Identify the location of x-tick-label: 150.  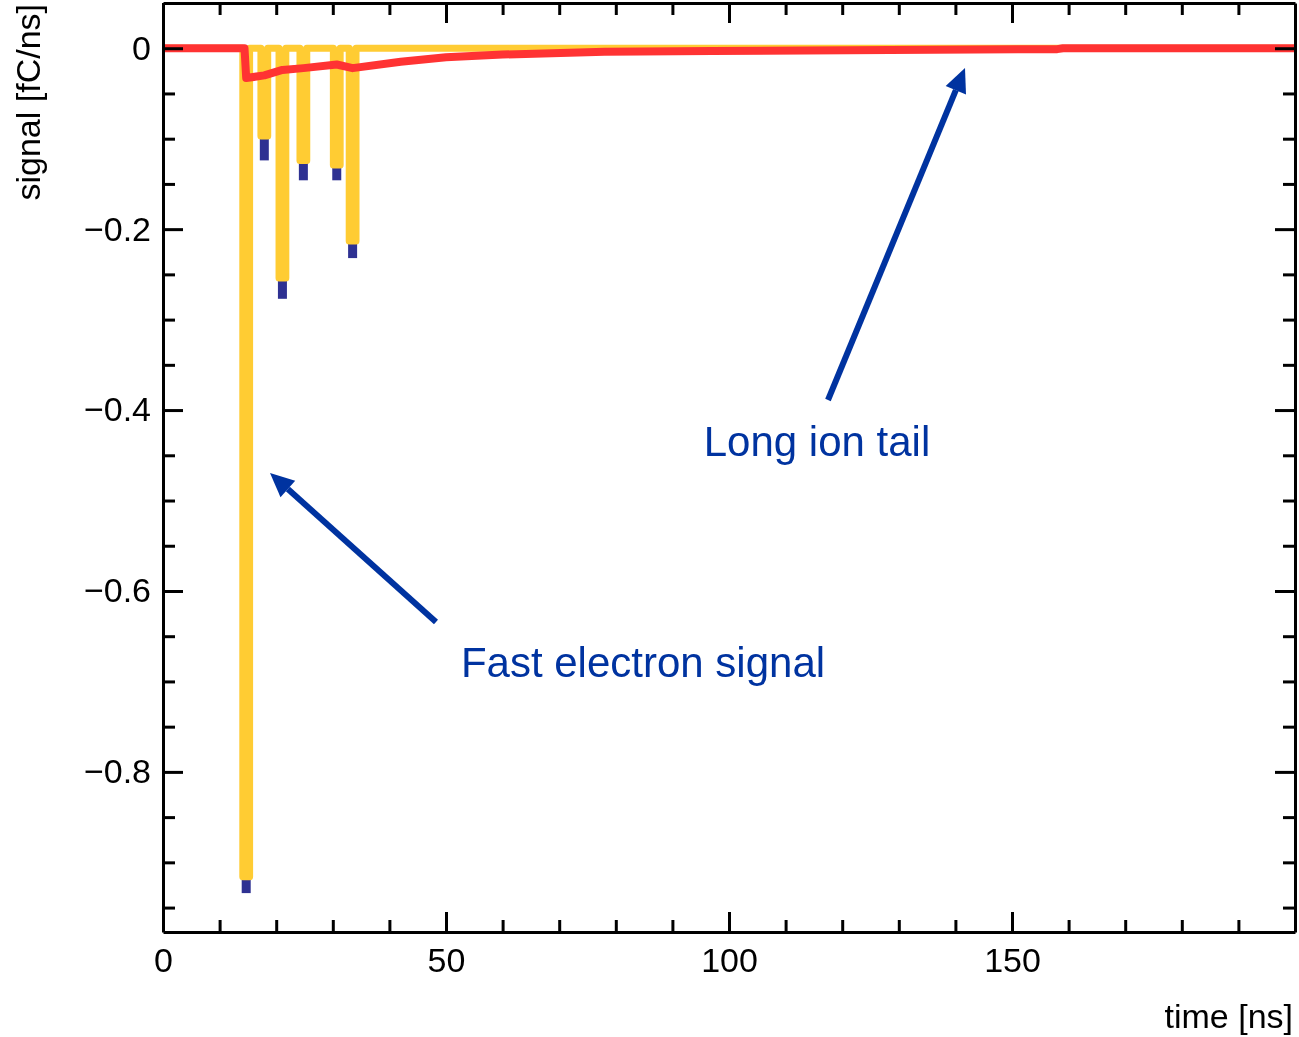
(1012, 960).